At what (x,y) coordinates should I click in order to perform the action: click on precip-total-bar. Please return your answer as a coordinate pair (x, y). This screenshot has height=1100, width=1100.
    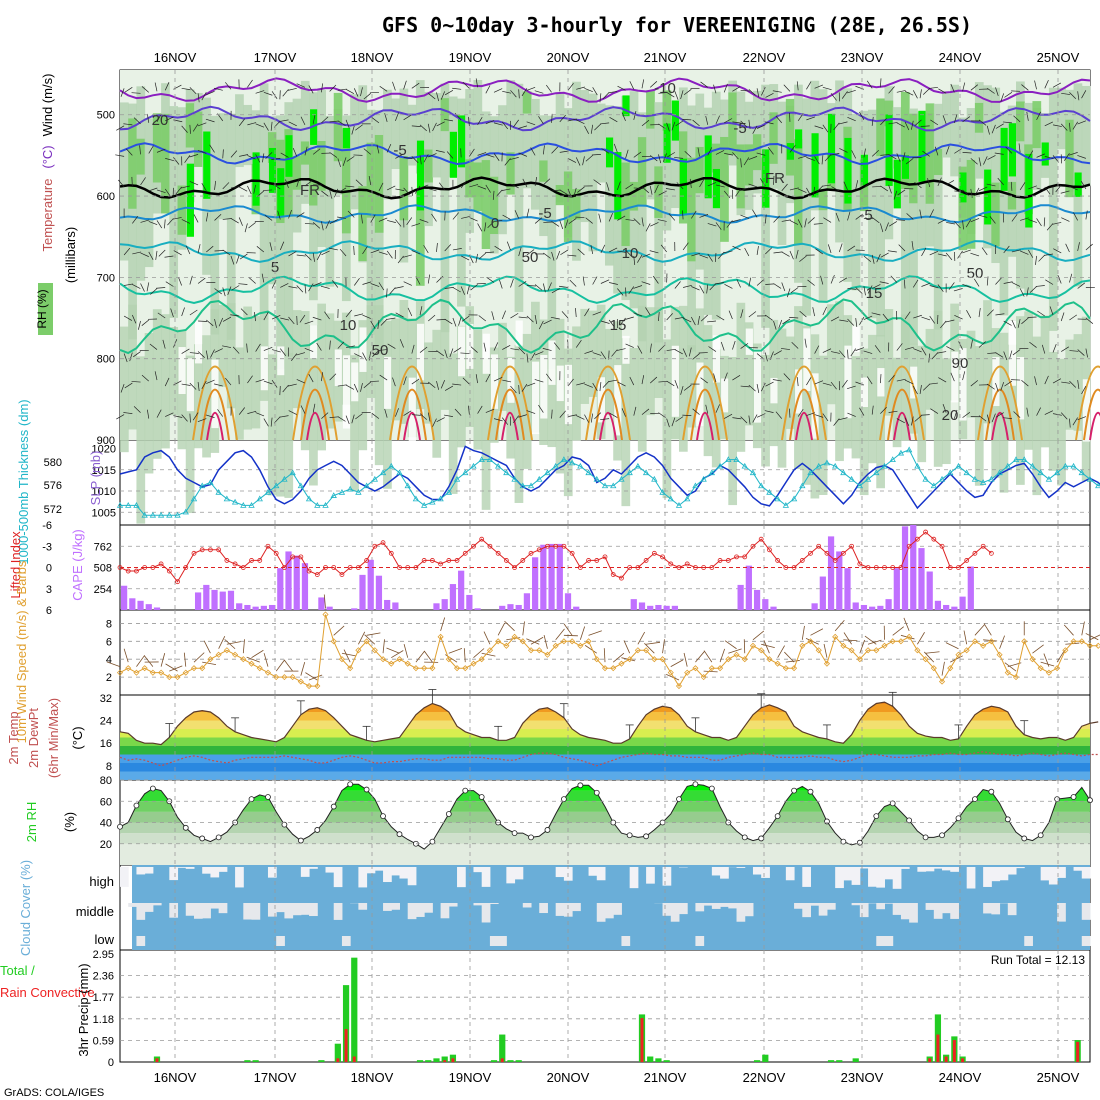
    Looking at the image, I should click on (444, 1059).